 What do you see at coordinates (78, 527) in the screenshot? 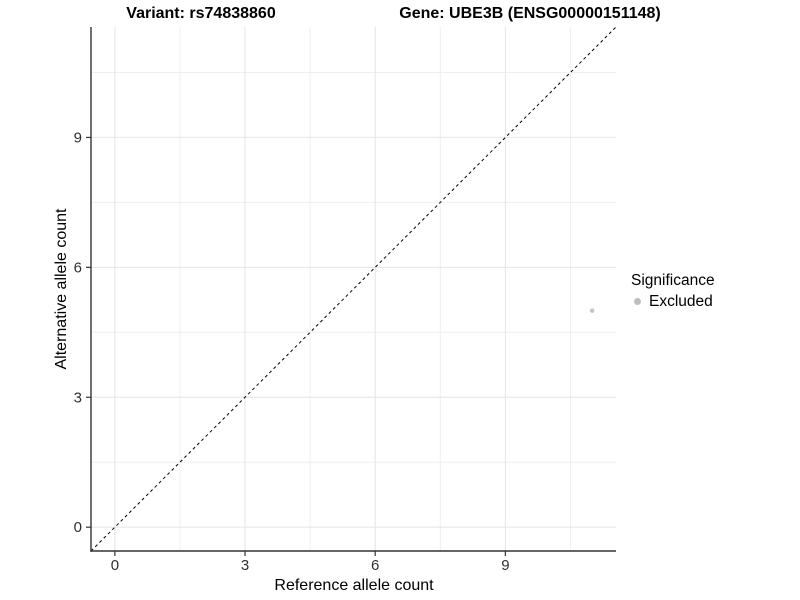
I see `y-tick-label: 0` at bounding box center [78, 527].